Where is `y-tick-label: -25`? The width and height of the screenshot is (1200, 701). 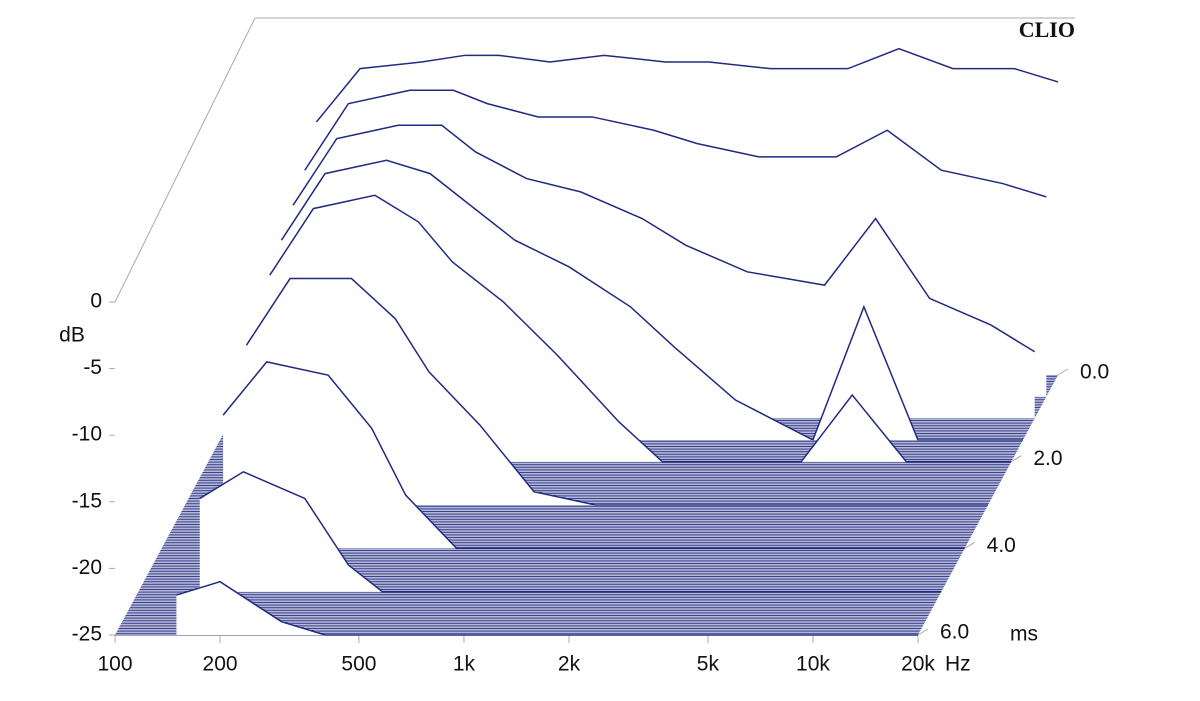
y-tick-label: -25 is located at coordinates (87, 634).